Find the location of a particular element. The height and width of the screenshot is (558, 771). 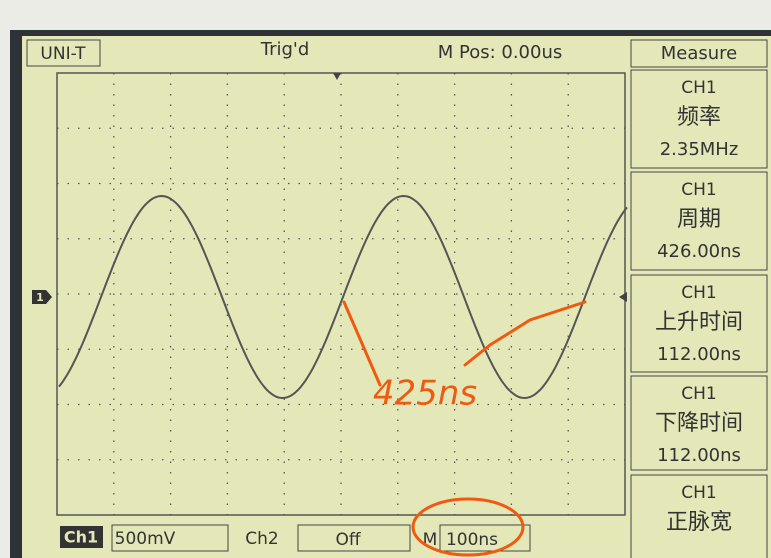

annotation-marks is located at coordinates (464, 428).